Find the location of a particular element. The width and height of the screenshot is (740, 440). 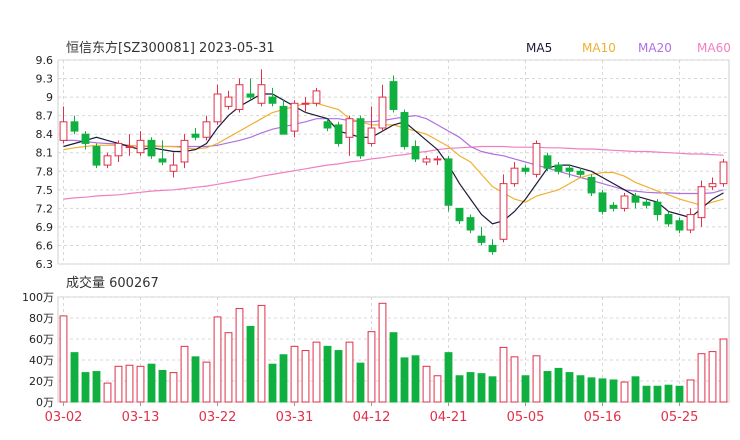

volume-tick-label: 80万 is located at coordinates (41, 318).